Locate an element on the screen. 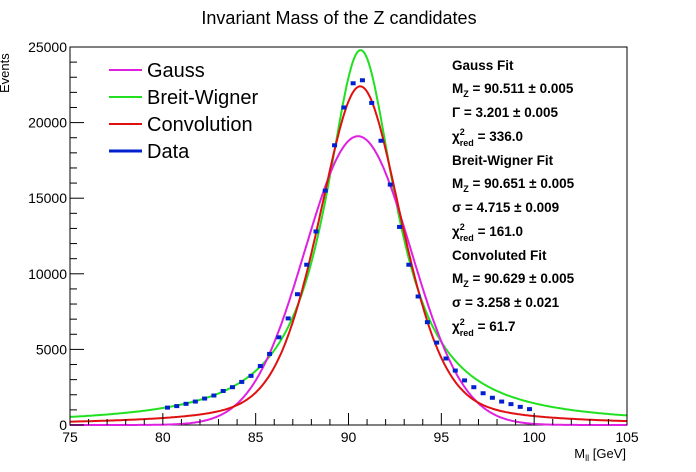 This screenshot has width=696, height=472. fit-line: MZ = 90.651 ± 0.005 is located at coordinates (513, 185).